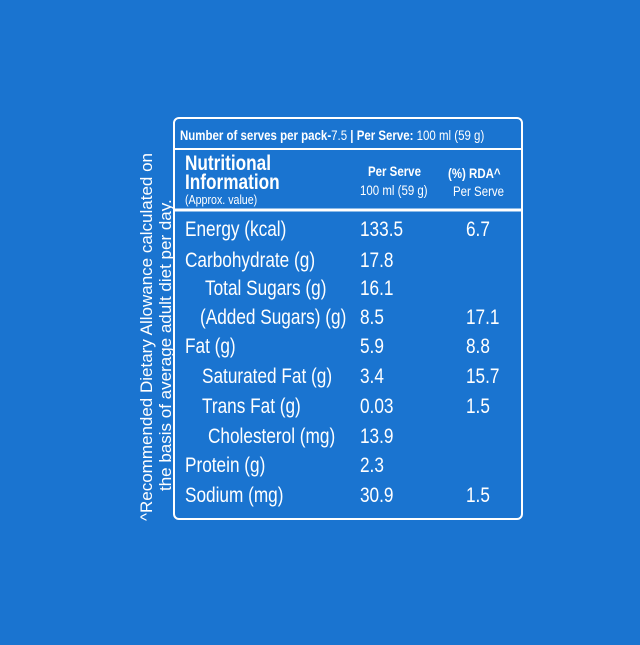 The width and height of the screenshot is (640, 645). I want to click on nutrient-name: (Added Sugars) (g), so click(273, 318).